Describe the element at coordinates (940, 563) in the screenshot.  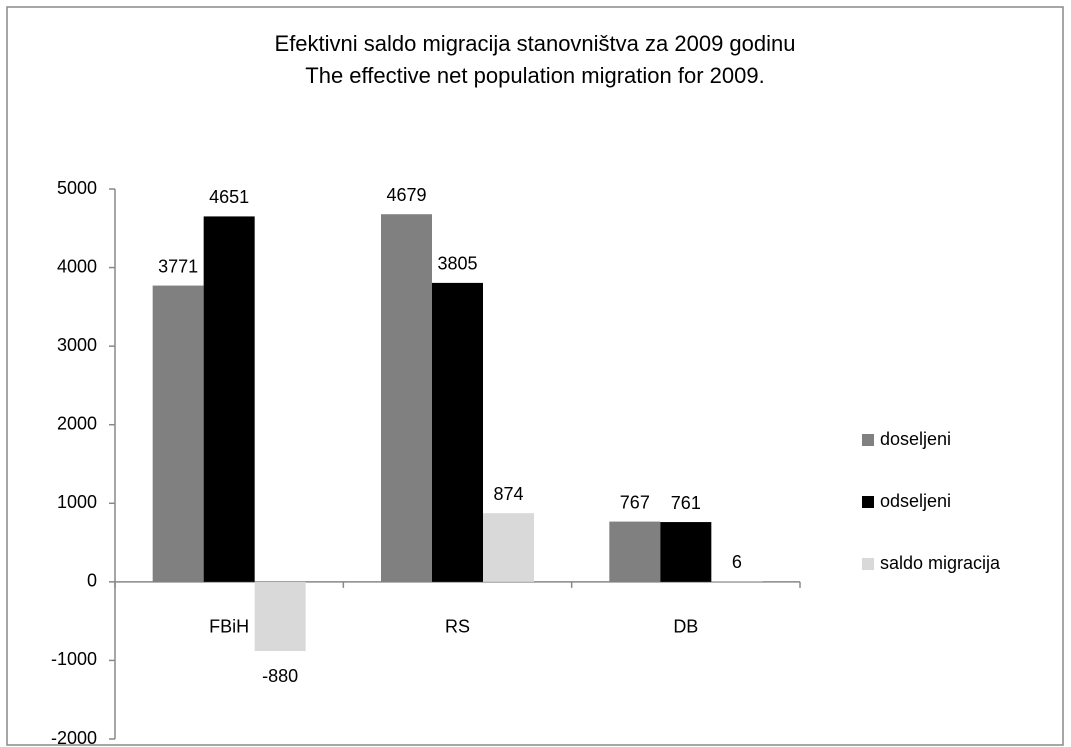
I see `legend-label: saldo migracija` at that location.